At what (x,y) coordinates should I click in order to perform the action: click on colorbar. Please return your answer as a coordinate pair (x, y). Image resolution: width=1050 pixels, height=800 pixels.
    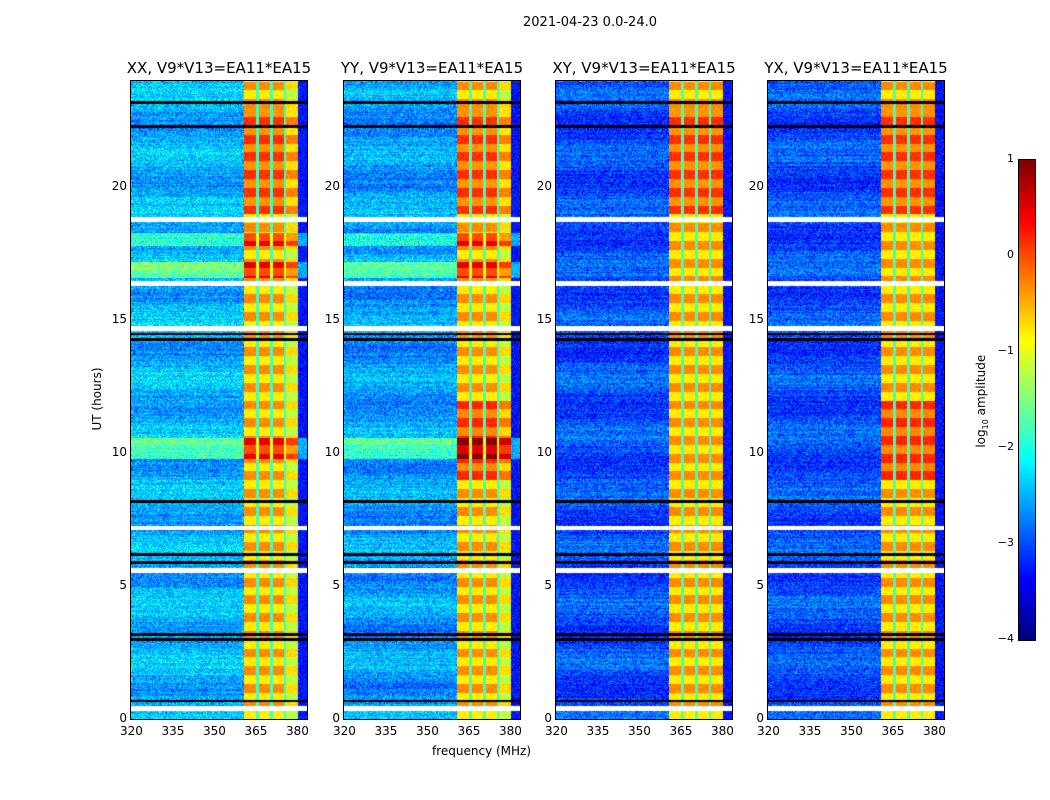
    Looking at the image, I should click on (1027, 400).